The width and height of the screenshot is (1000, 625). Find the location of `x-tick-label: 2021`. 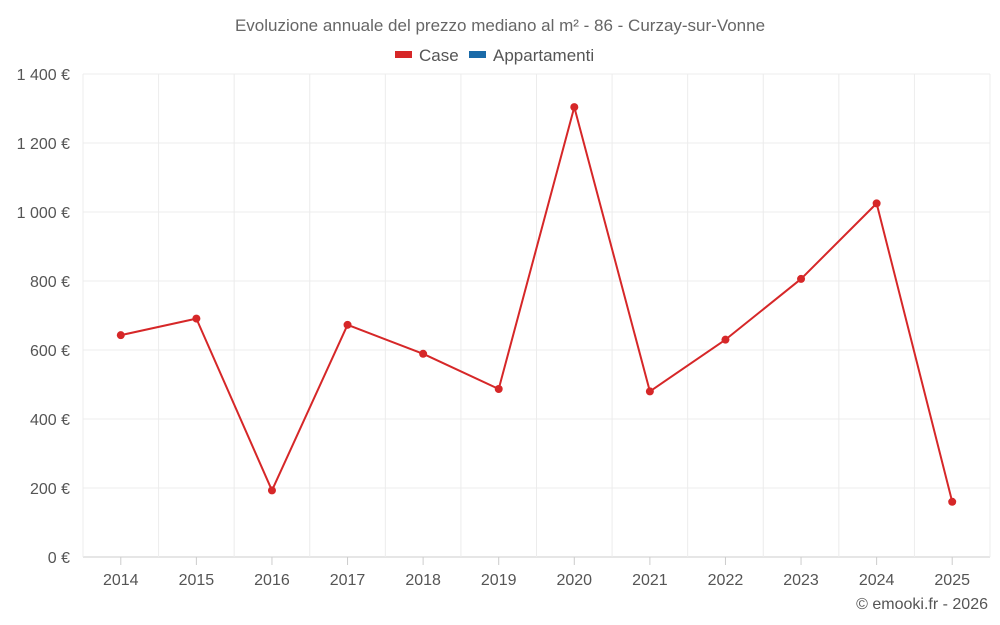

x-tick-label: 2021 is located at coordinates (650, 580).